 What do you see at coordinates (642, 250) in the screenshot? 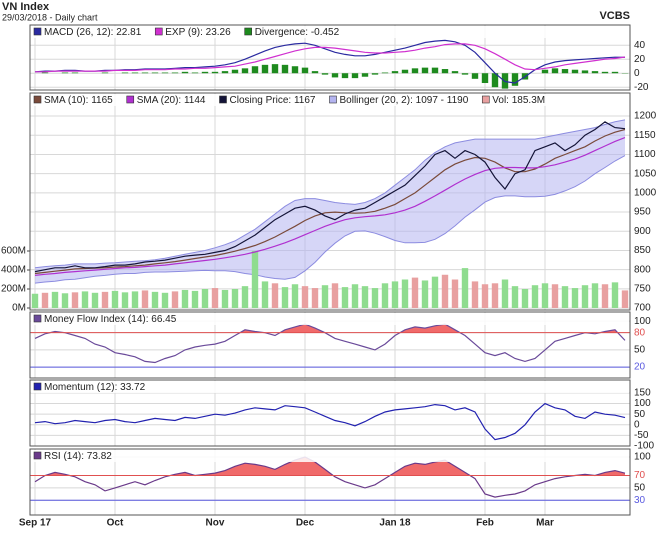
I see `y-tick-label: 850` at bounding box center [642, 250].